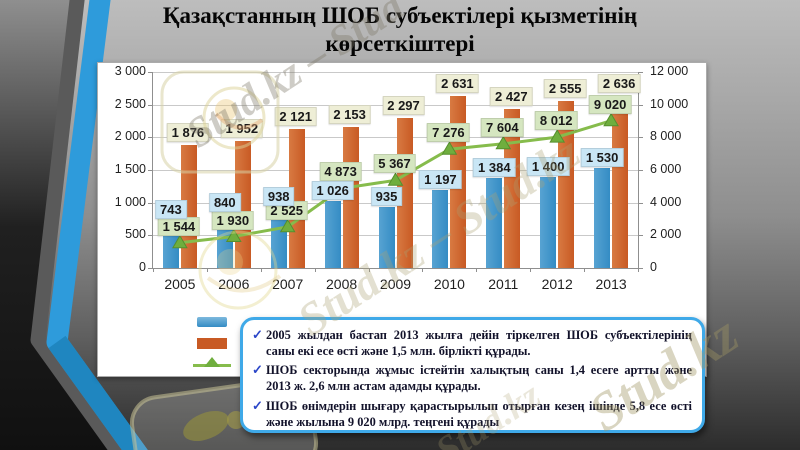  Describe the element at coordinates (449, 284) in the screenshot. I see `x-axis-year-label: 2010` at that location.